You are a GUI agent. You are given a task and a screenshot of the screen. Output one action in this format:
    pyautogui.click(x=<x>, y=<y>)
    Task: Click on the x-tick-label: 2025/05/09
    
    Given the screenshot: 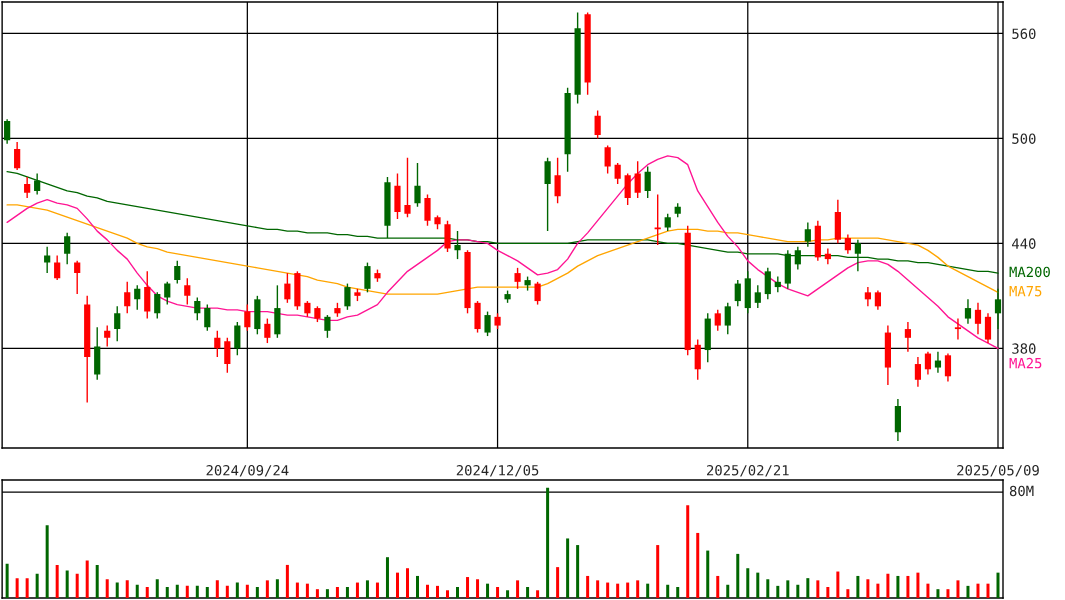 What is the action you would take?
    pyautogui.click(x=998, y=470)
    